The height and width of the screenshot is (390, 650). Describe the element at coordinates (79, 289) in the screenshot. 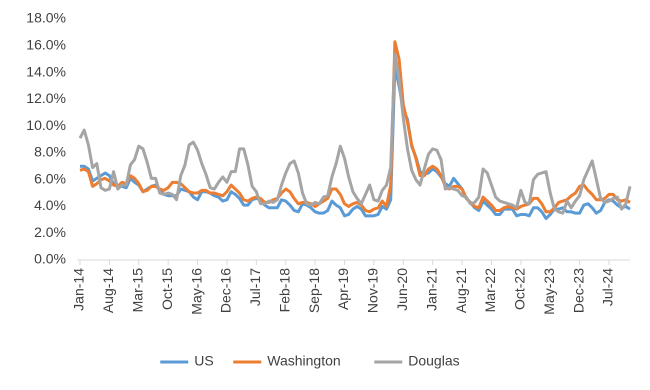

I see `x-tick-label: Jan-14` at that location.